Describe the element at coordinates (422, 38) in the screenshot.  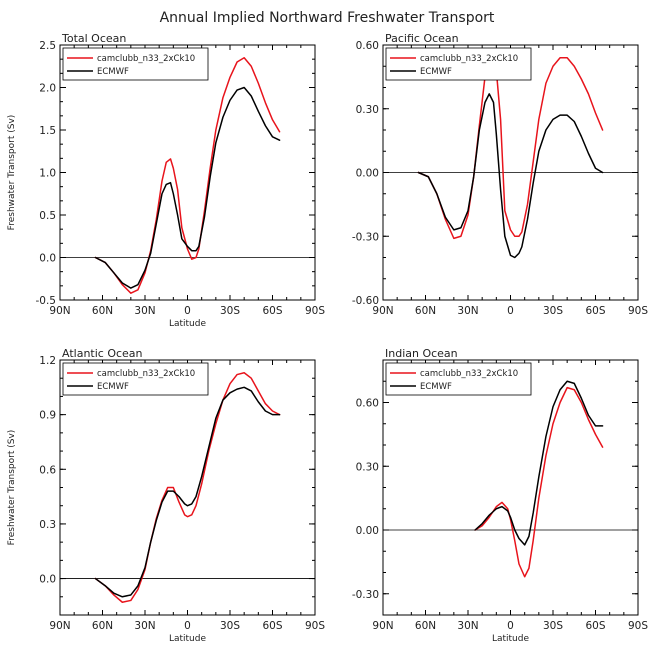
I see `panel-title: Pacific Ocean` at that location.